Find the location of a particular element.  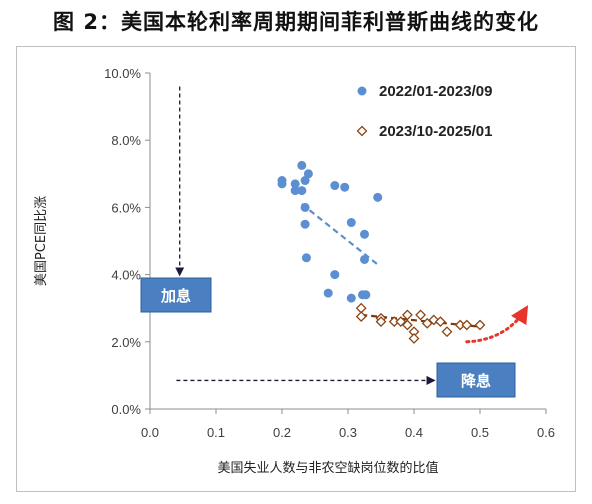

rate-cut-label: 降息 is located at coordinates (476, 381).